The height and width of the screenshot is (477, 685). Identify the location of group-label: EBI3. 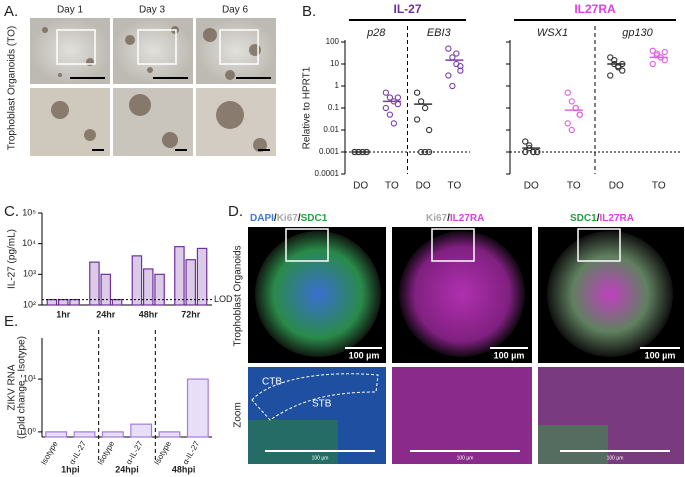
(439, 33).